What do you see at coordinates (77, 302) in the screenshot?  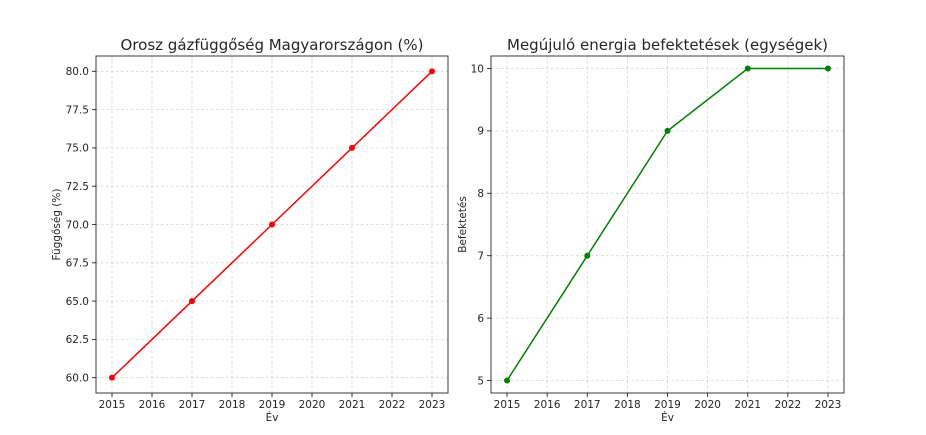 I see `y-tick-label: 65.0` at bounding box center [77, 302].